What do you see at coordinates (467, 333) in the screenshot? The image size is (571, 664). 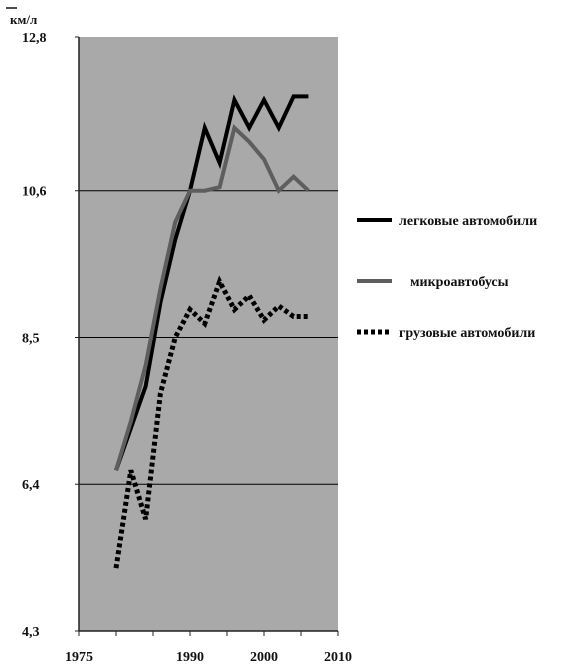 I see `legend-label-3: грузовые автомобили` at bounding box center [467, 333].